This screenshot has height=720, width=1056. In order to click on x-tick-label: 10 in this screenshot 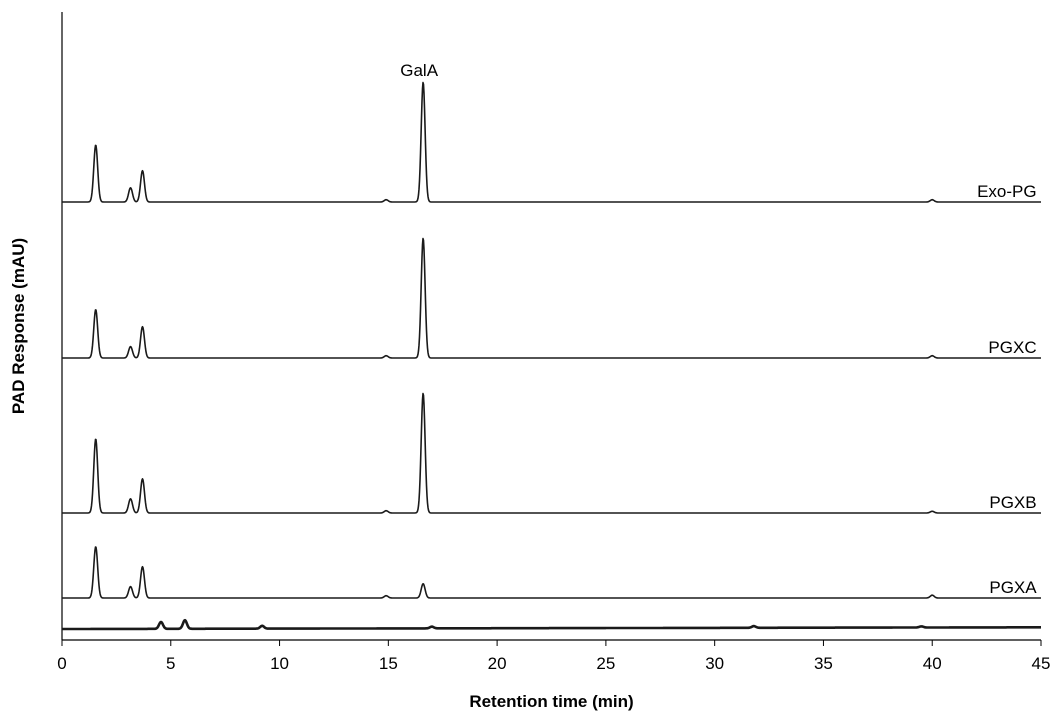, I will do `click(279, 663)`.